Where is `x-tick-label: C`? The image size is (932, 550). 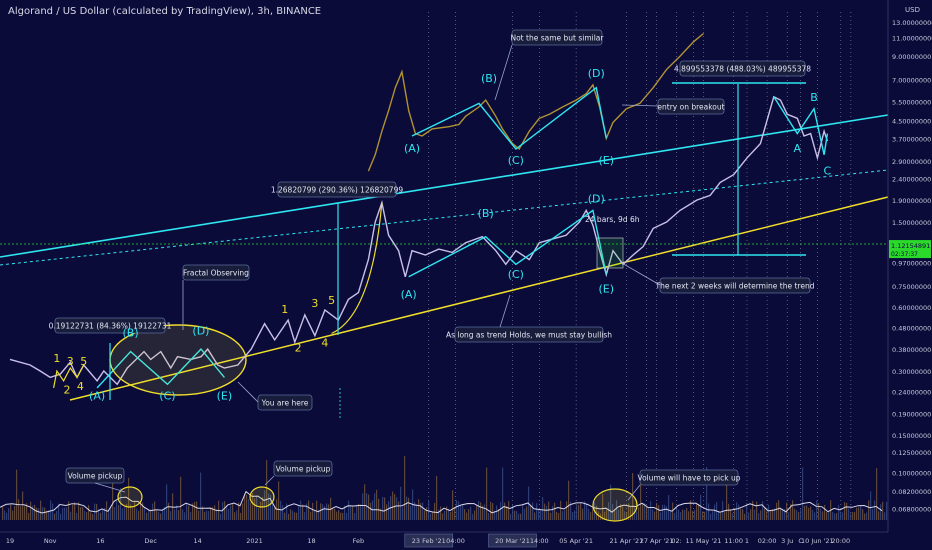 x-tick-label: C is located at coordinates (800, 541).